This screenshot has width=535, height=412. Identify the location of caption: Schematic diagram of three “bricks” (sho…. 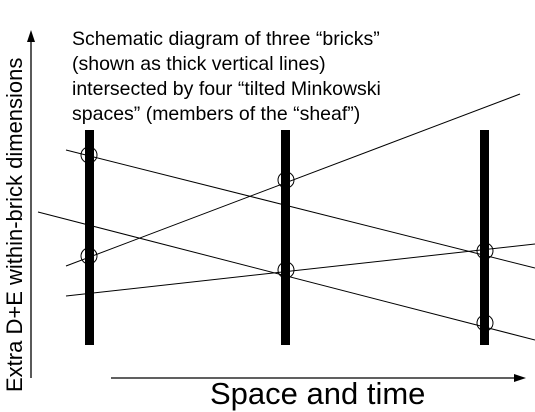
(226, 76).